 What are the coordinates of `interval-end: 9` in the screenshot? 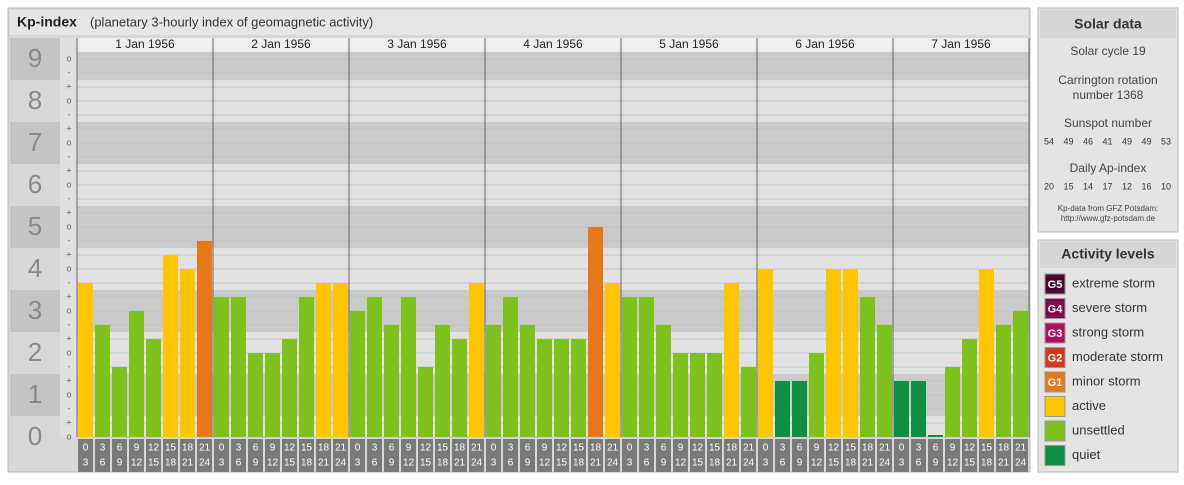 It's located at (664, 463).